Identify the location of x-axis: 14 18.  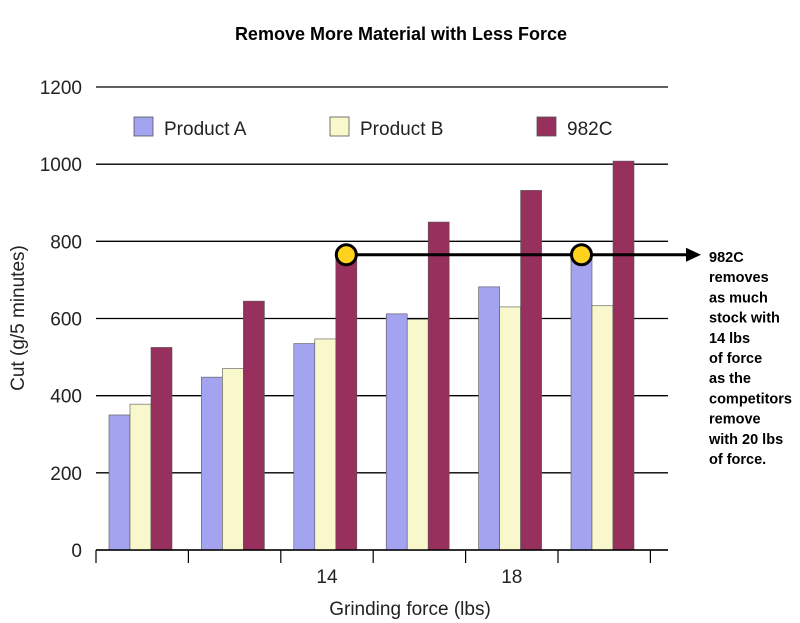
(381, 568).